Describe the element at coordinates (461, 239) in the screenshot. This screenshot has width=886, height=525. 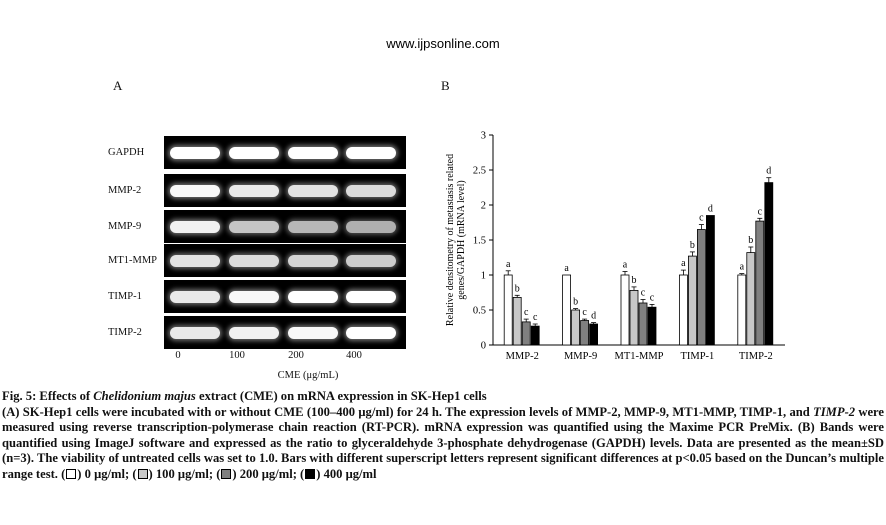
I see `y-axis-label-line2: genes/GAPDH (mRNA level)` at that location.